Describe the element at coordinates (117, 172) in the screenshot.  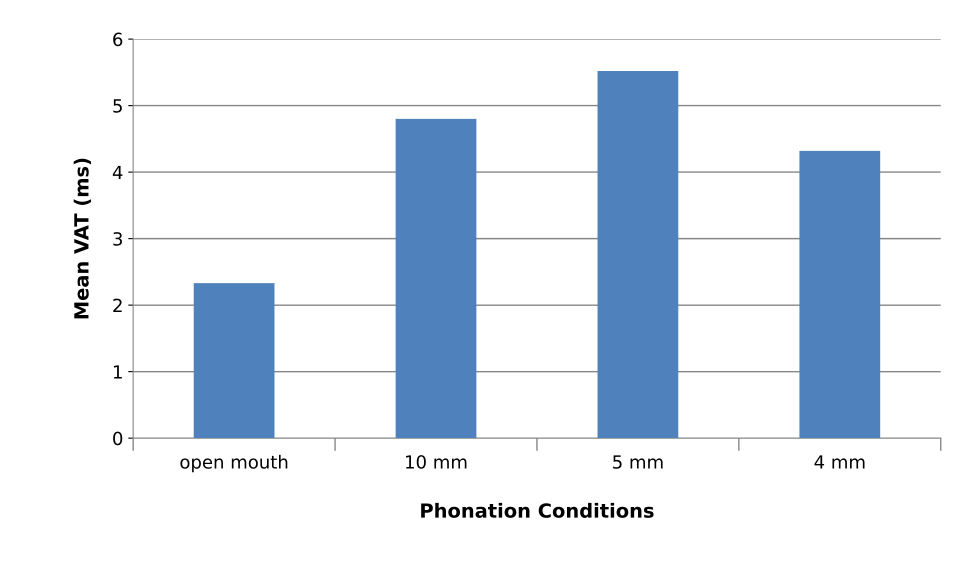
I see `y-tick-label: 4` at that location.